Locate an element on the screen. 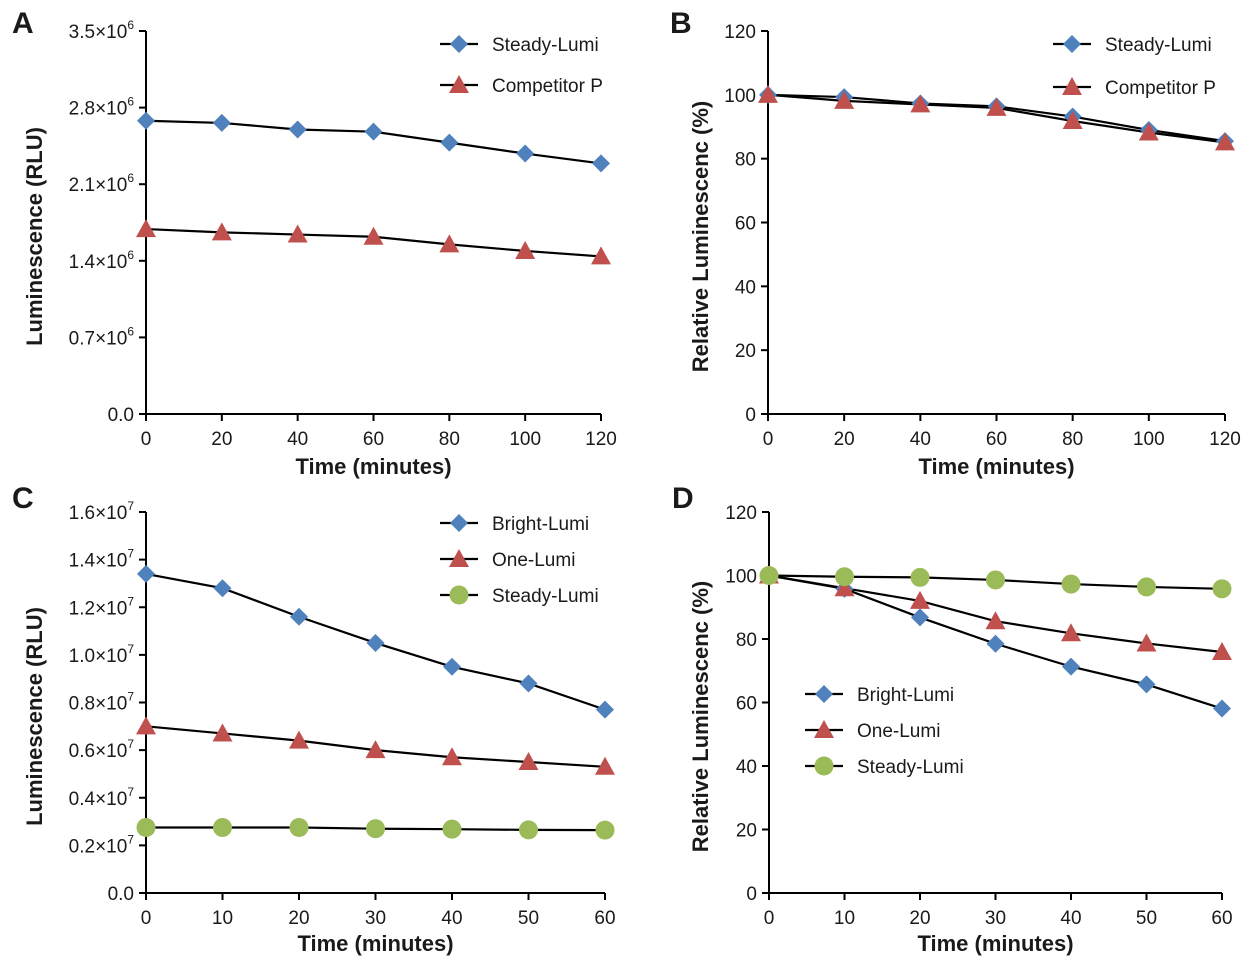  y-tick-label: 0.7×10⁶ is located at coordinates (102, 336).